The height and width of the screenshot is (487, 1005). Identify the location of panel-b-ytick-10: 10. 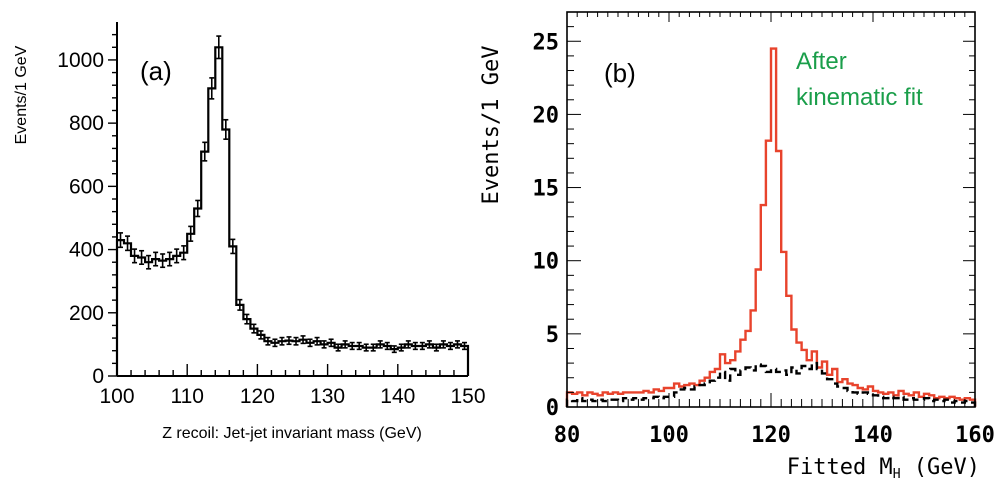
(546, 262).